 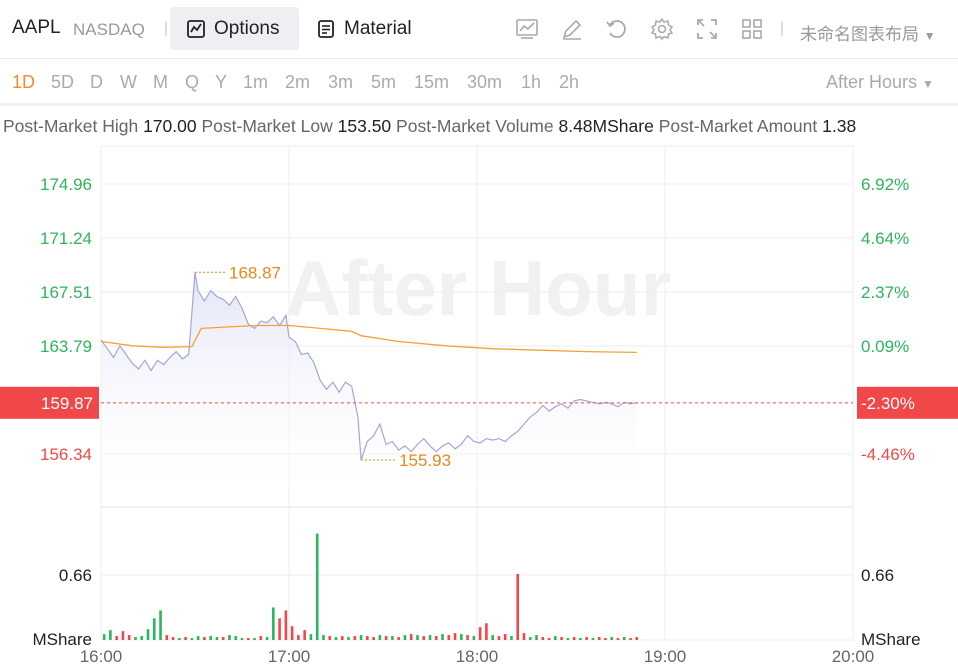 What do you see at coordinates (63, 82) in the screenshot?
I see `period-5d: 5D` at bounding box center [63, 82].